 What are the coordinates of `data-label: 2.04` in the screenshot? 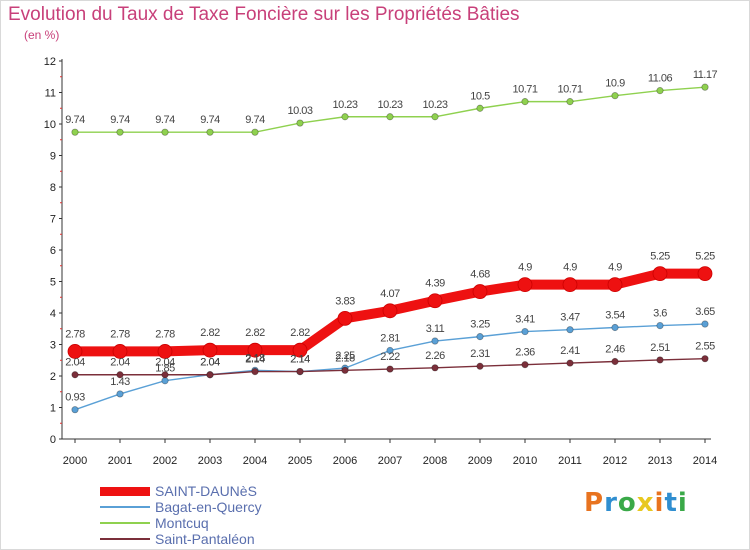 It's located at (75, 363).